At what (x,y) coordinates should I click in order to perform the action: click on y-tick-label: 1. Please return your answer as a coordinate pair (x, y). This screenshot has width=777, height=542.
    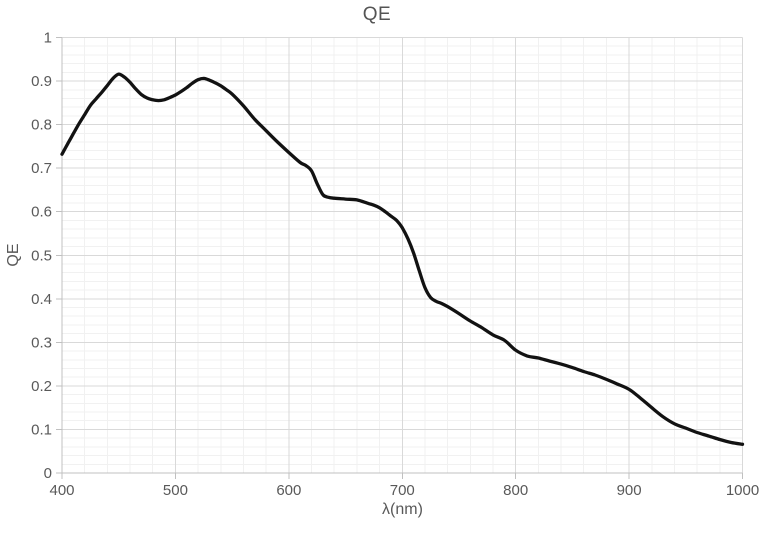
    Looking at the image, I should click on (48, 38).